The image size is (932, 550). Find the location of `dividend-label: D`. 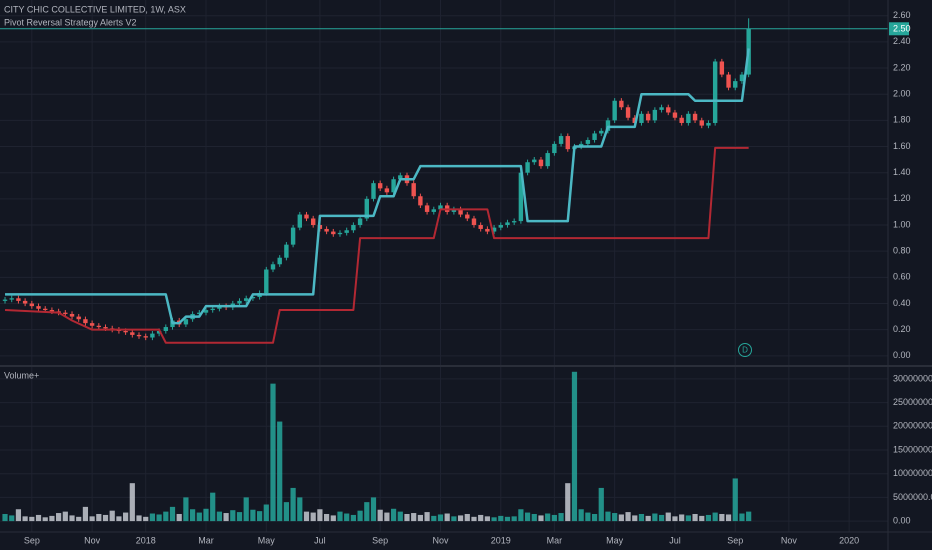

dividend-label: D is located at coordinates (745, 350).